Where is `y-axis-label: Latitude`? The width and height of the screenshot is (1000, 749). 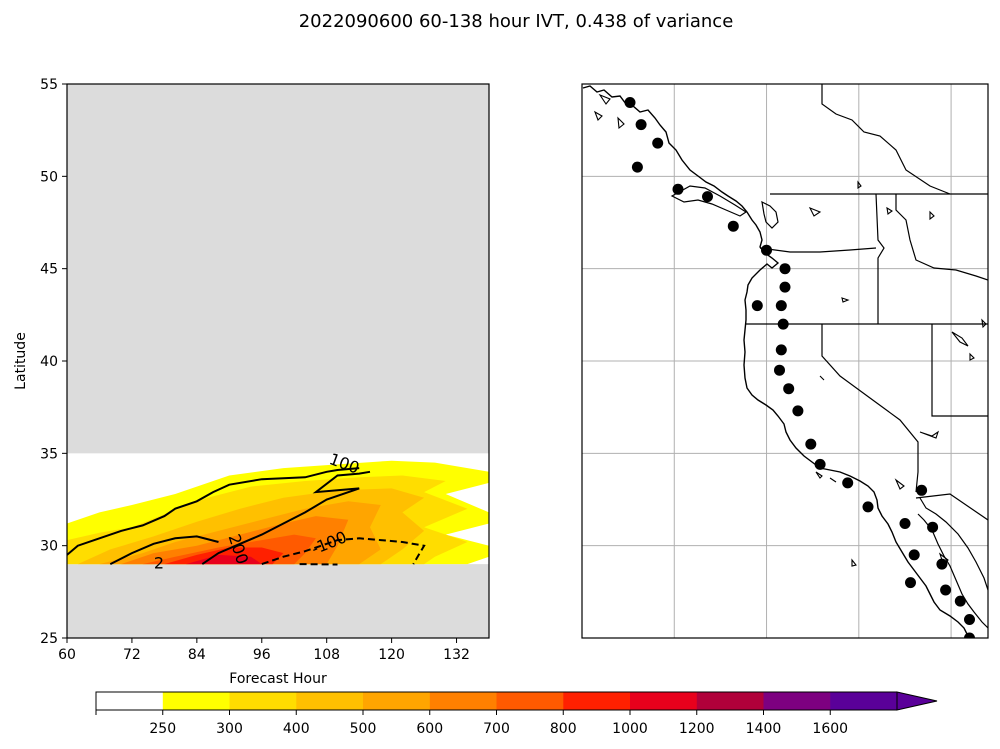
y-axis-label: Latitude is located at coordinates (21, 361).